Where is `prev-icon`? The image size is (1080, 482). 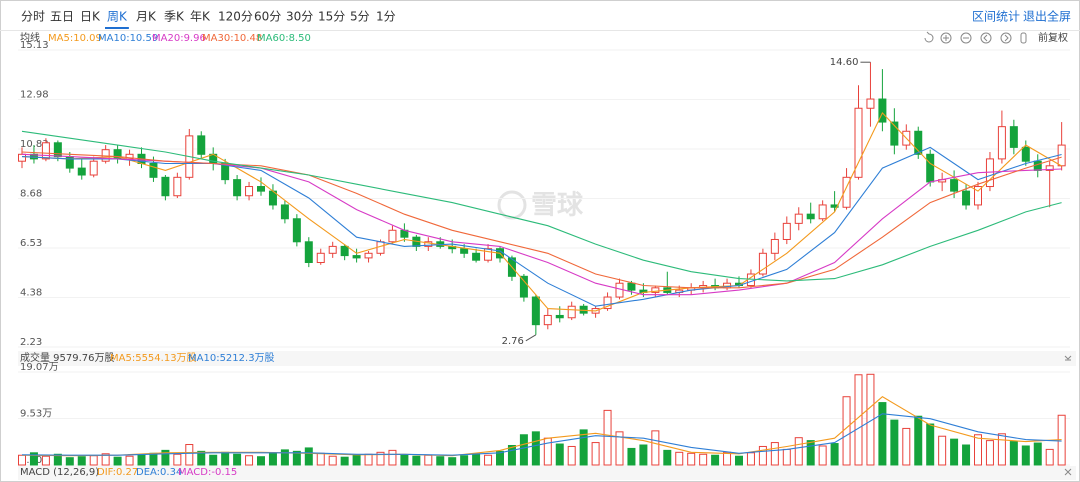 prev-icon is located at coordinates (986, 38).